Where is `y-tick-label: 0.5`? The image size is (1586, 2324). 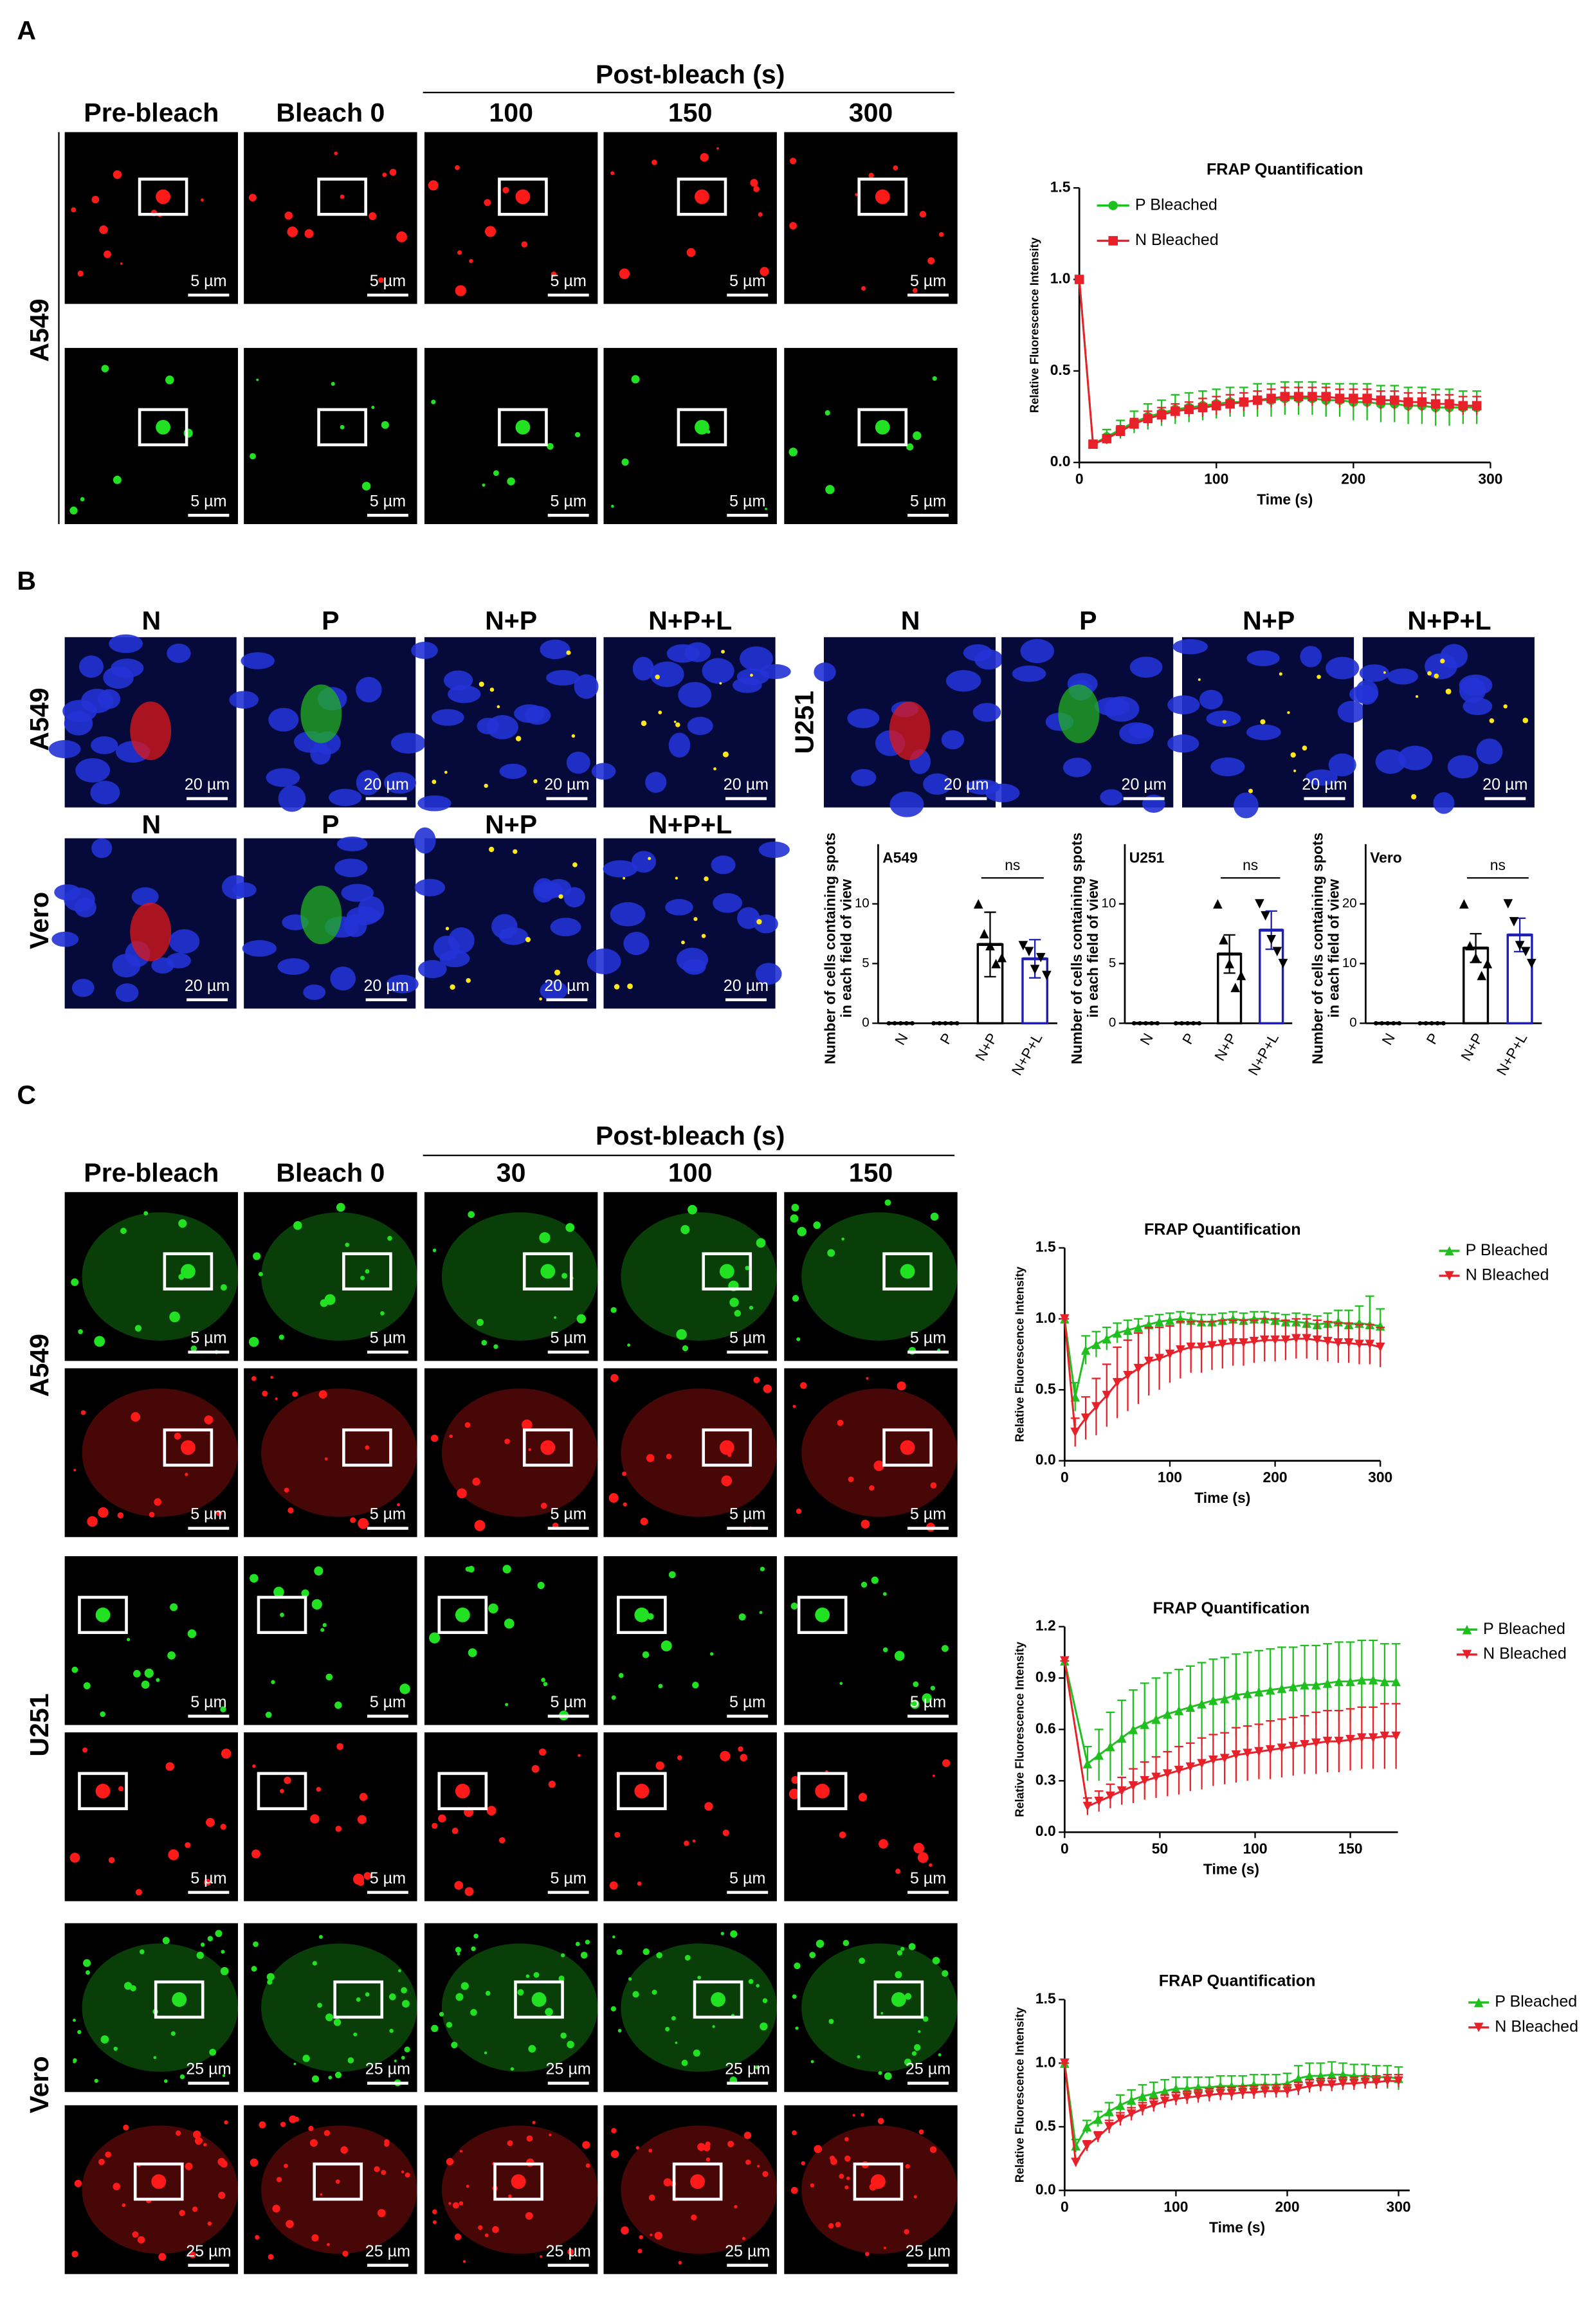 y-tick-label: 0.5 is located at coordinates (1045, 2125).